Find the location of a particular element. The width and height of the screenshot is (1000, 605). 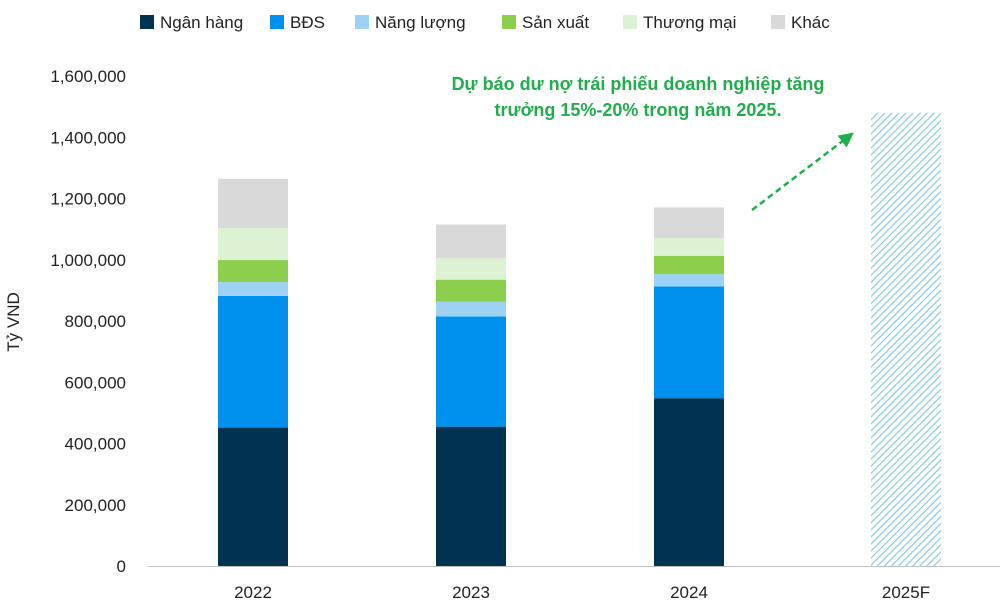

x-tick-label: 2023 is located at coordinates (471, 592).